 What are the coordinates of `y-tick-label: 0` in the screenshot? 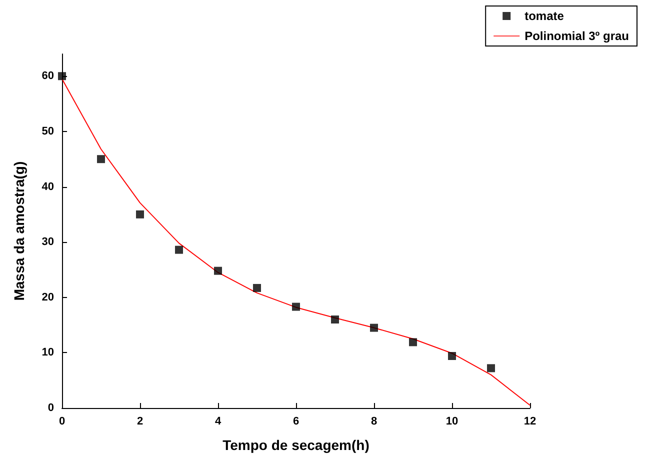 It's located at (51, 408).